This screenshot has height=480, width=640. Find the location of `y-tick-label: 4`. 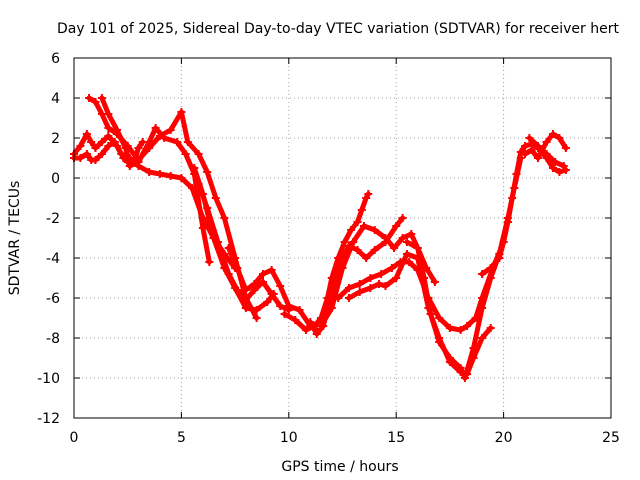

y-tick-label: 4 is located at coordinates (55, 99).